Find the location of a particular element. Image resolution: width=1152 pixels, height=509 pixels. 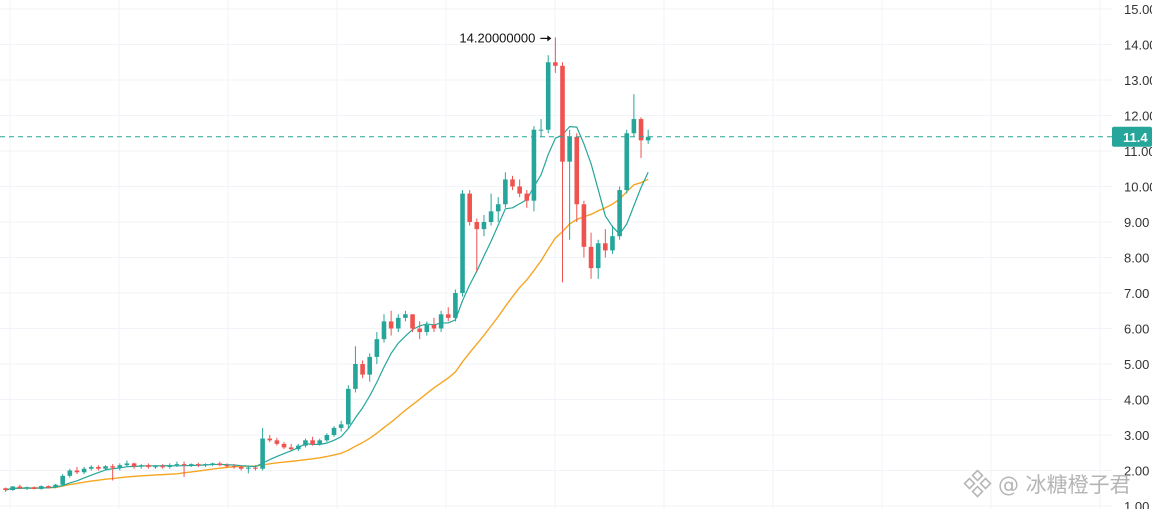

y-tick-label: 4.00 is located at coordinates (1136, 400).